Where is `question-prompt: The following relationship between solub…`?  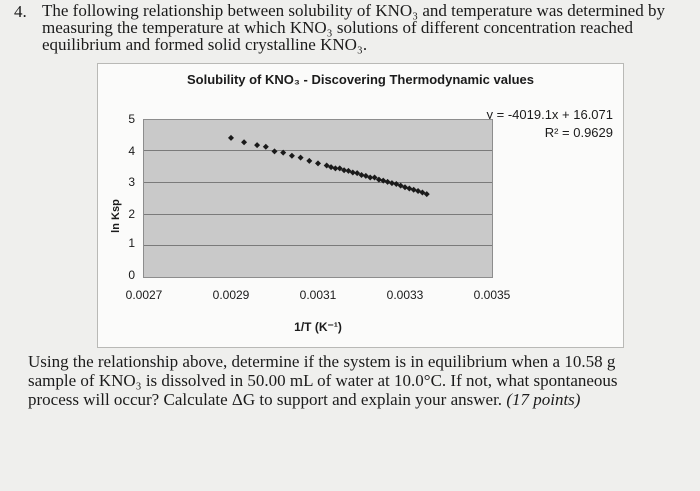
question-prompt: The following relationship between solub… is located at coordinates (367, 27).